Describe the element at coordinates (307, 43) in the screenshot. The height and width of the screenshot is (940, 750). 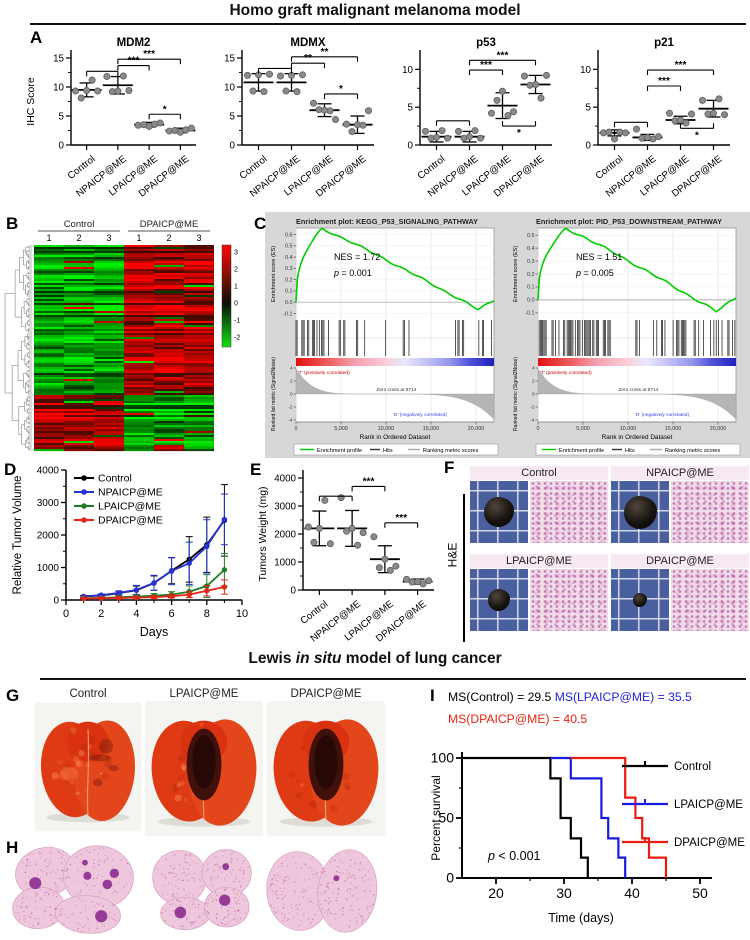
I see `svg-text: MDMX` at that location.